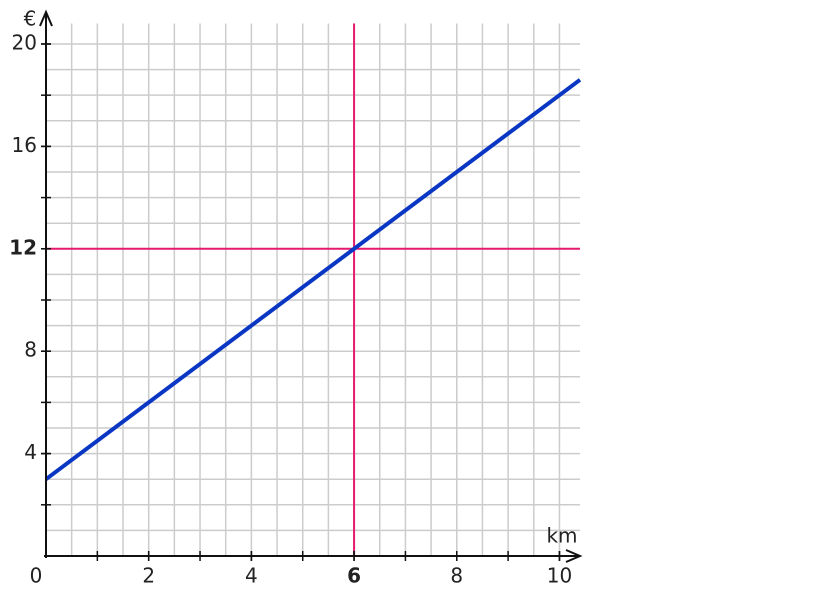  Describe the element at coordinates (456, 576) in the screenshot. I see `x-tick-label: 8` at that location.